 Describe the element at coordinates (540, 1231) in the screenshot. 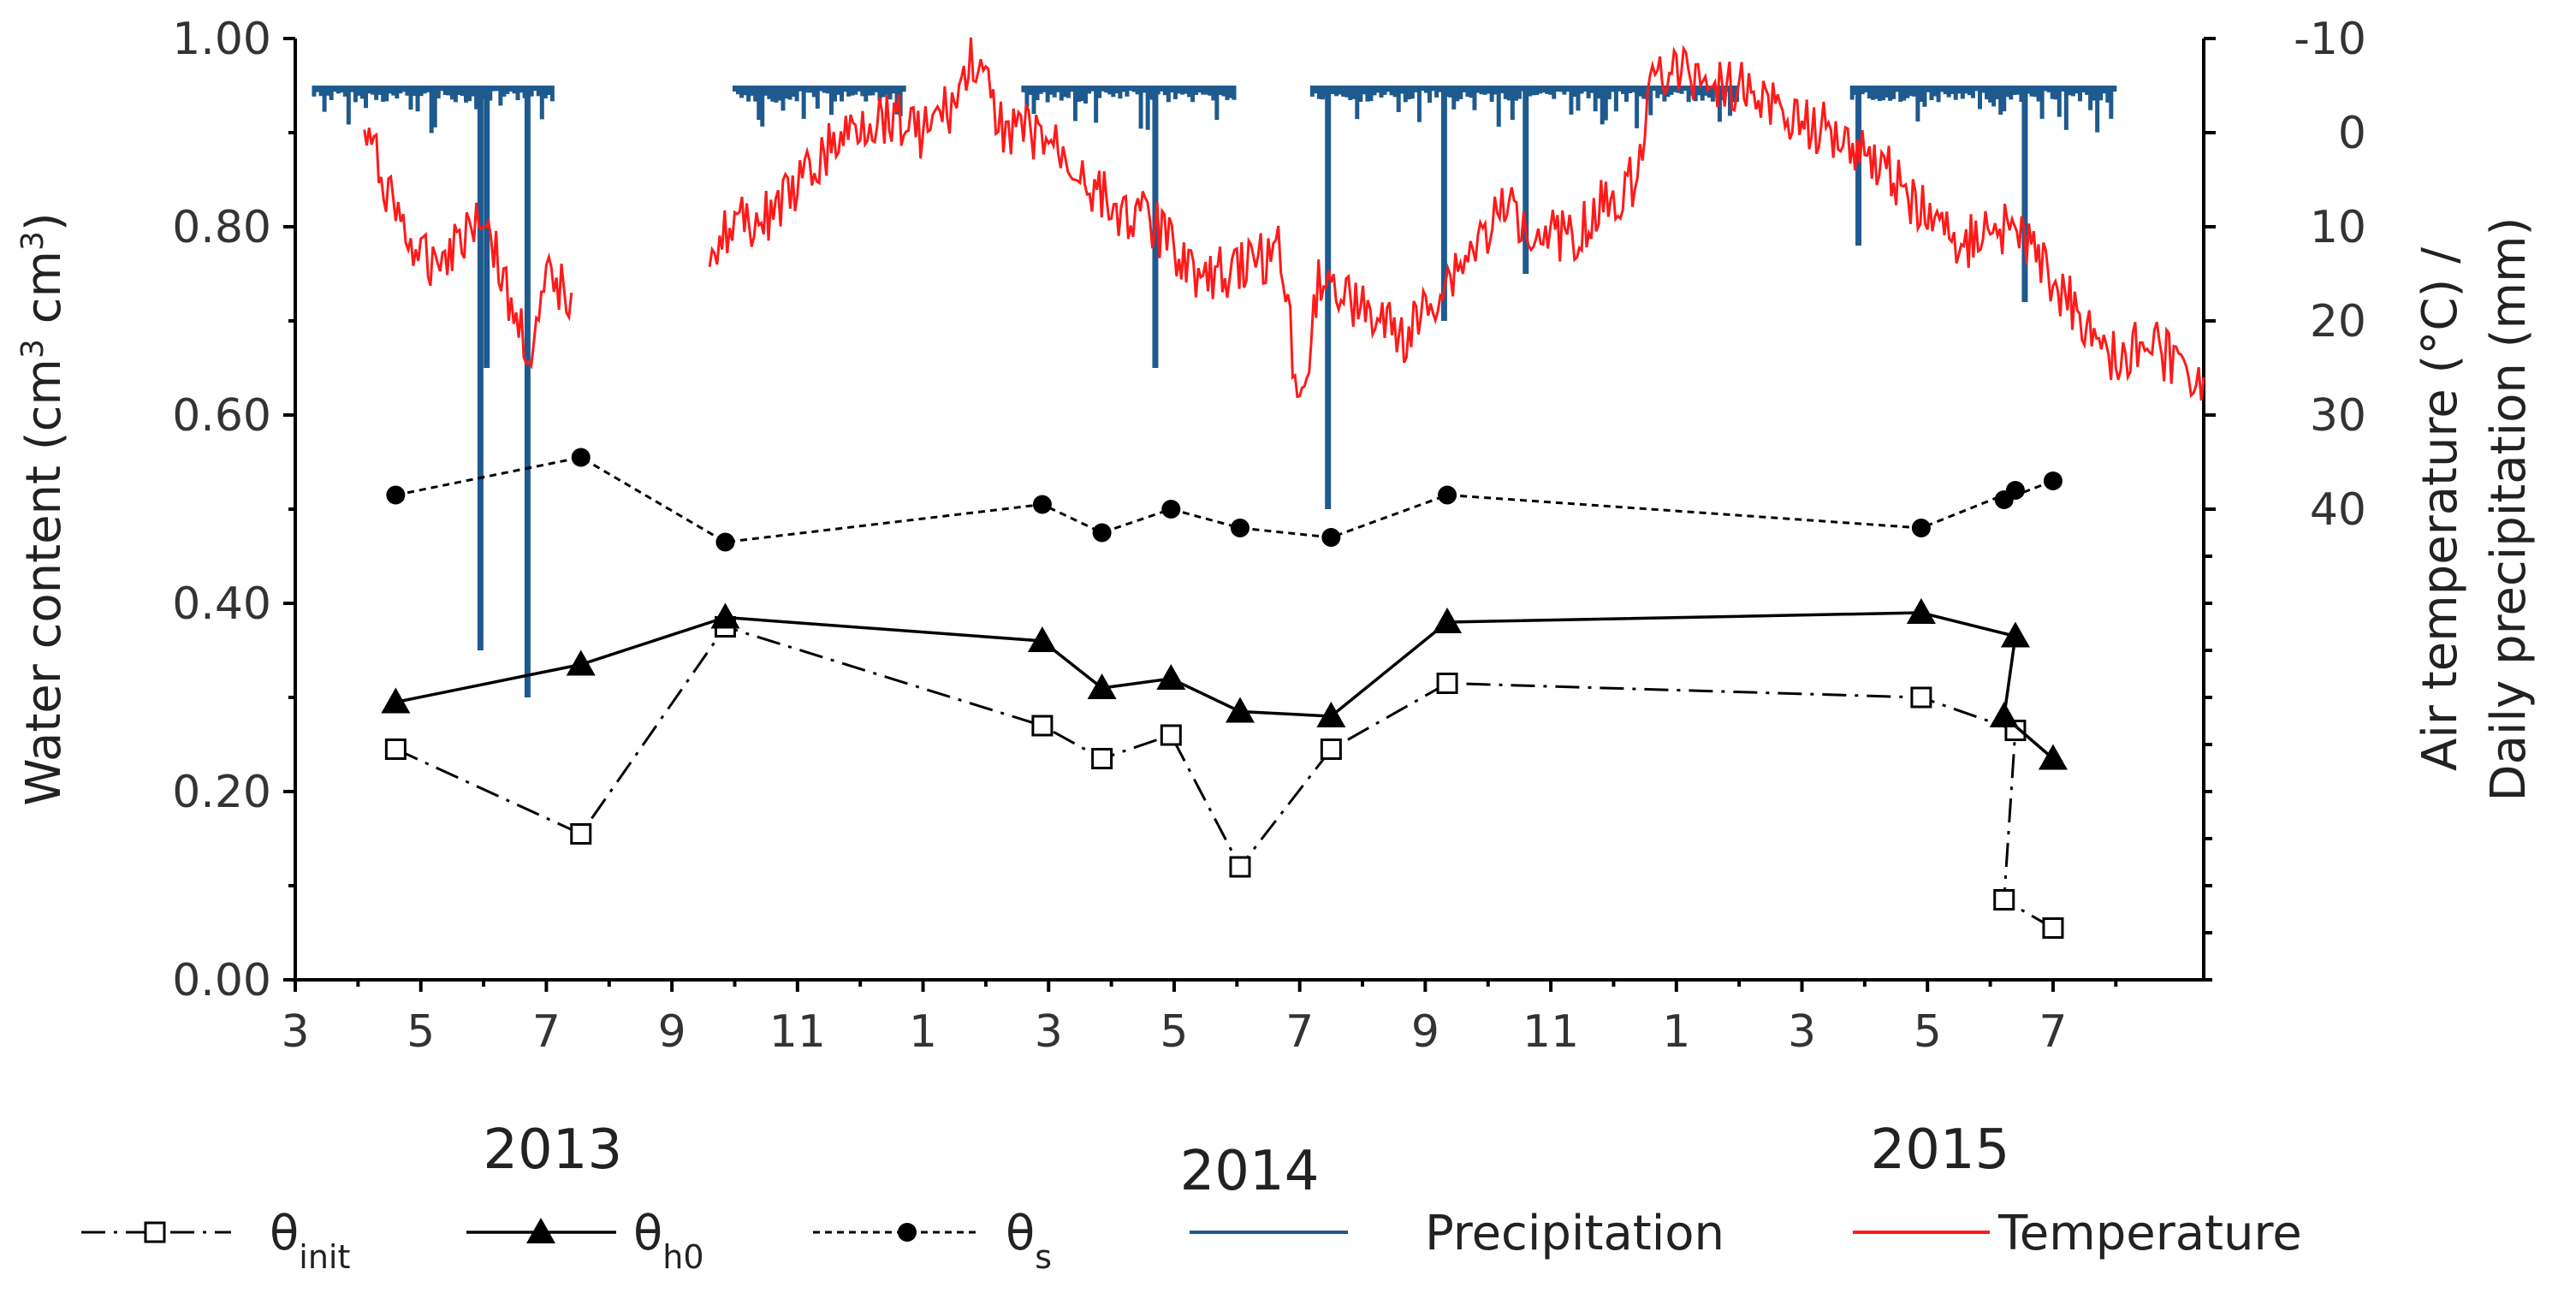

I see `legend-theta-h0-marker` at that location.